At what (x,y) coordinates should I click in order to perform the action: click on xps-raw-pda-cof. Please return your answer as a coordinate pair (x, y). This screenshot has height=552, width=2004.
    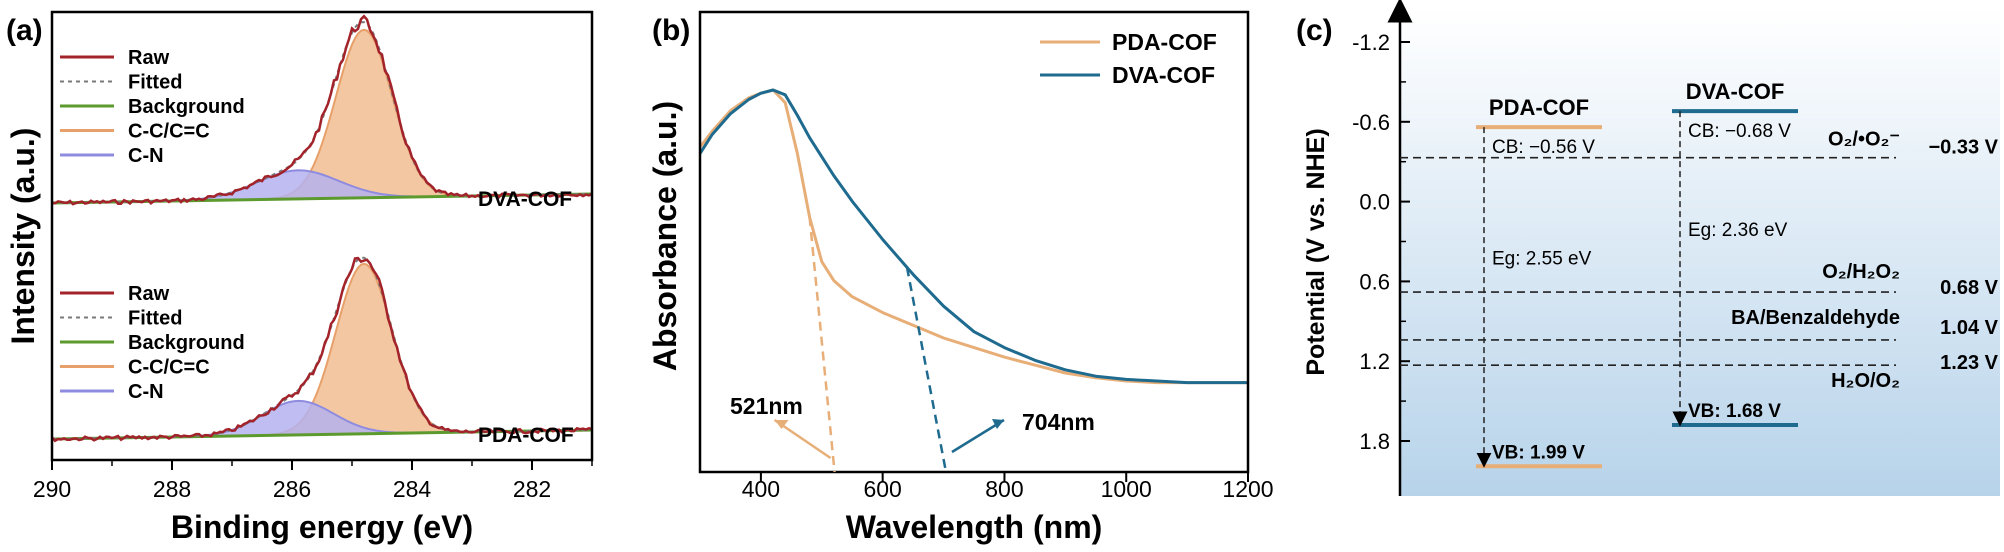
    Looking at the image, I should click on (322, 349).